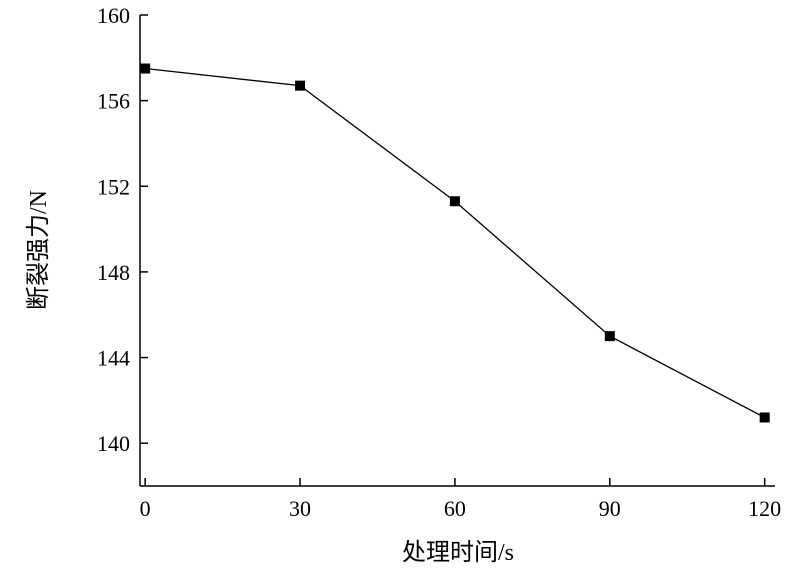 The width and height of the screenshot is (800, 579). I want to click on x-axis-title: 处理时间/s, so click(458, 552).